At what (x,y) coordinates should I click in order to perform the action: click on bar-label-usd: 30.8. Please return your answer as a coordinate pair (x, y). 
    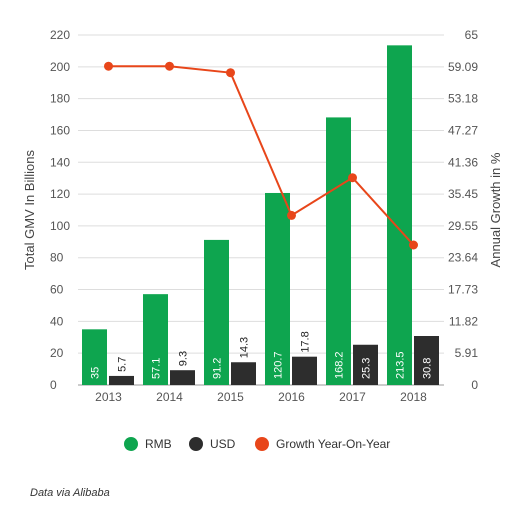
    Looking at the image, I should click on (428, 368).